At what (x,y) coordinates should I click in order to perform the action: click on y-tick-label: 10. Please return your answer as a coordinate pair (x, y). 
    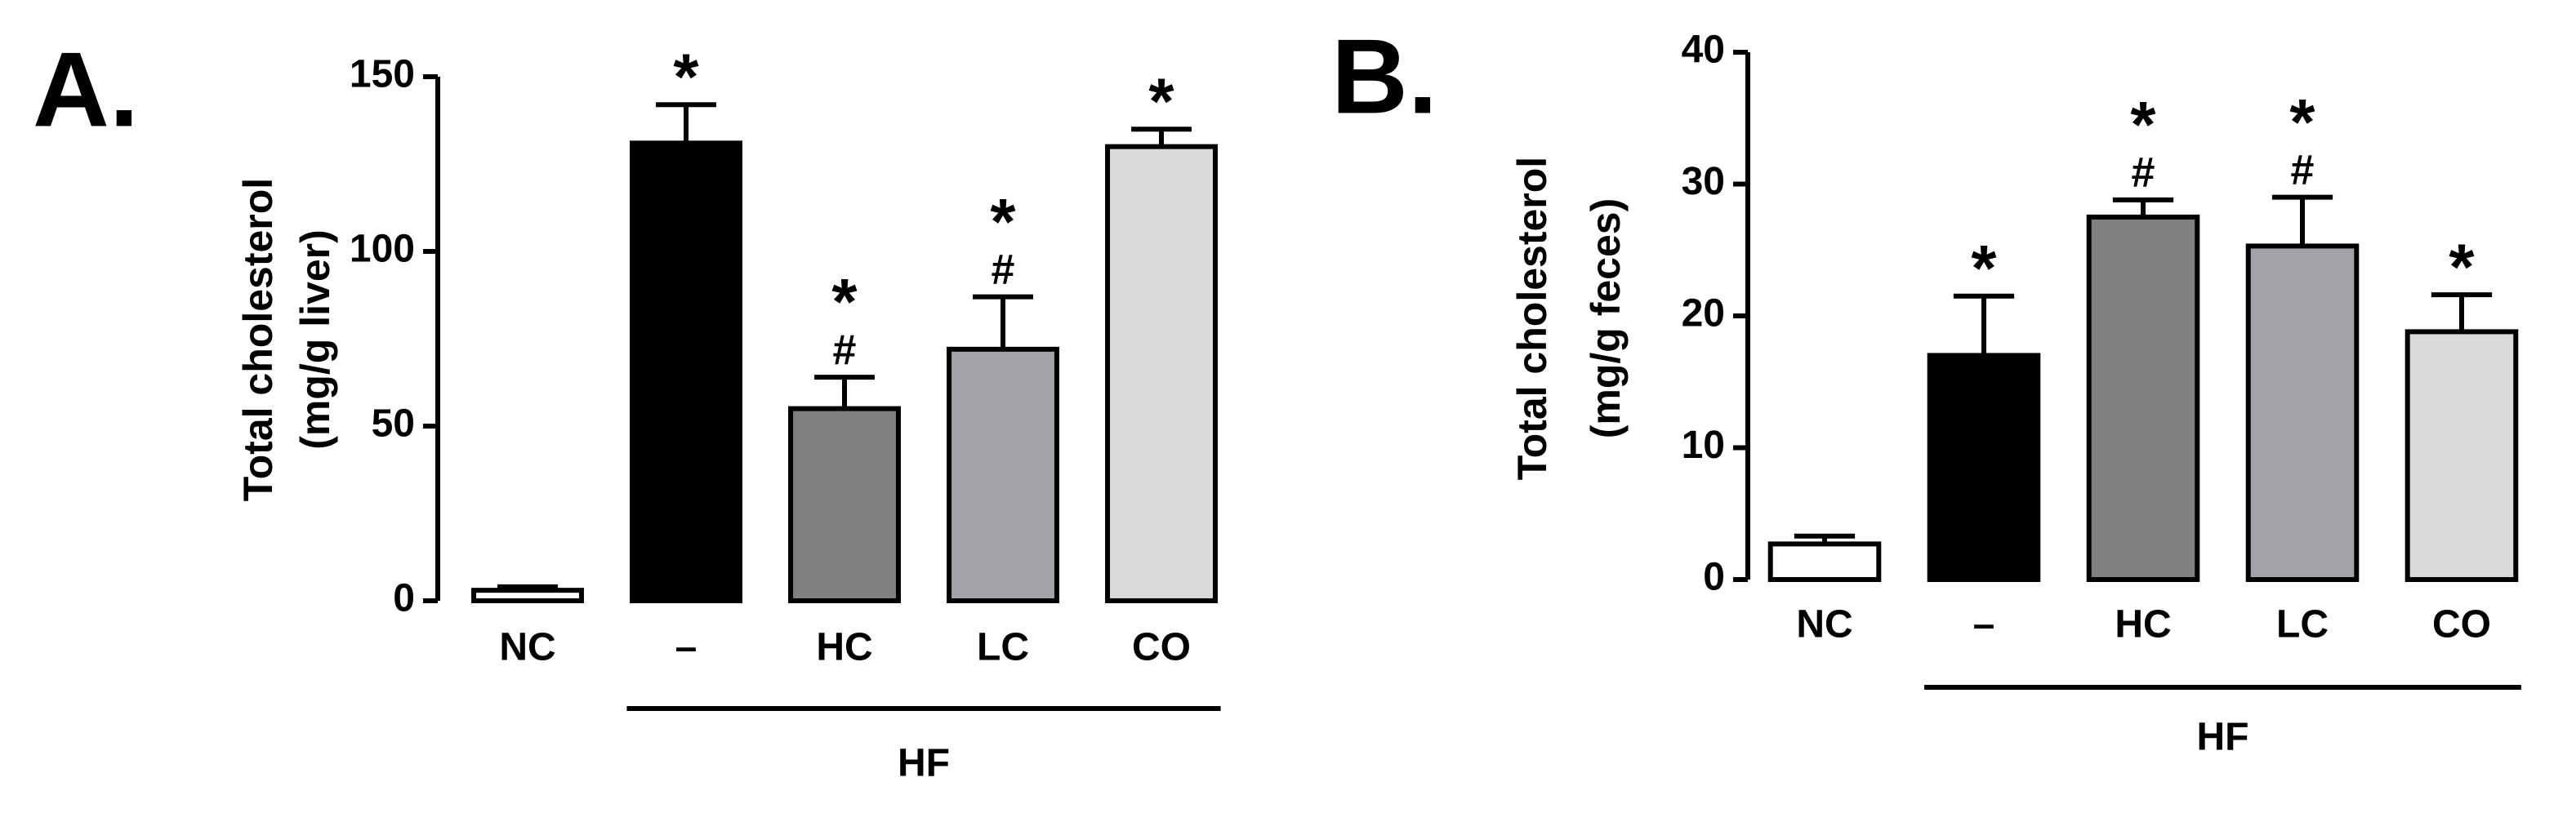
    Looking at the image, I should click on (1703, 446).